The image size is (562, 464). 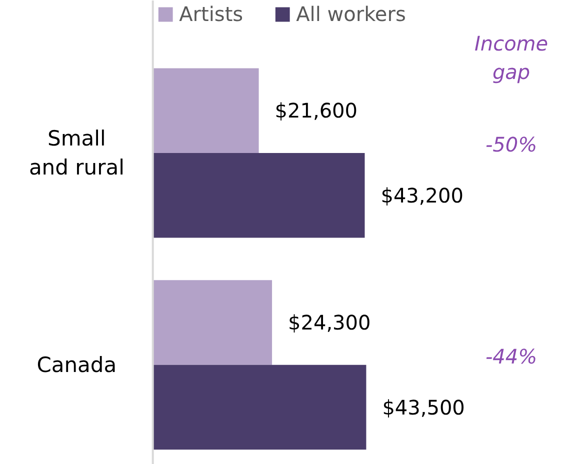 I want to click on data-label: $43,500, so click(x=423, y=407).